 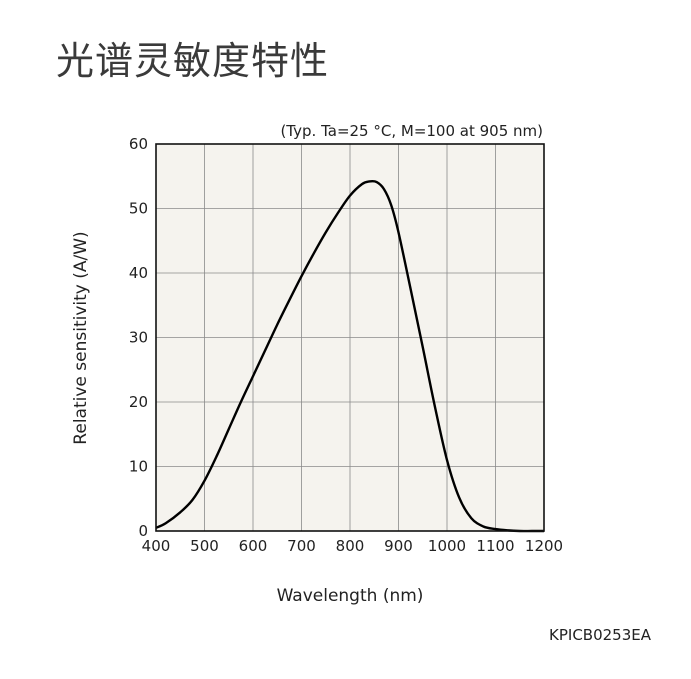 I want to click on y-tick-label: 30, so click(x=138, y=338).